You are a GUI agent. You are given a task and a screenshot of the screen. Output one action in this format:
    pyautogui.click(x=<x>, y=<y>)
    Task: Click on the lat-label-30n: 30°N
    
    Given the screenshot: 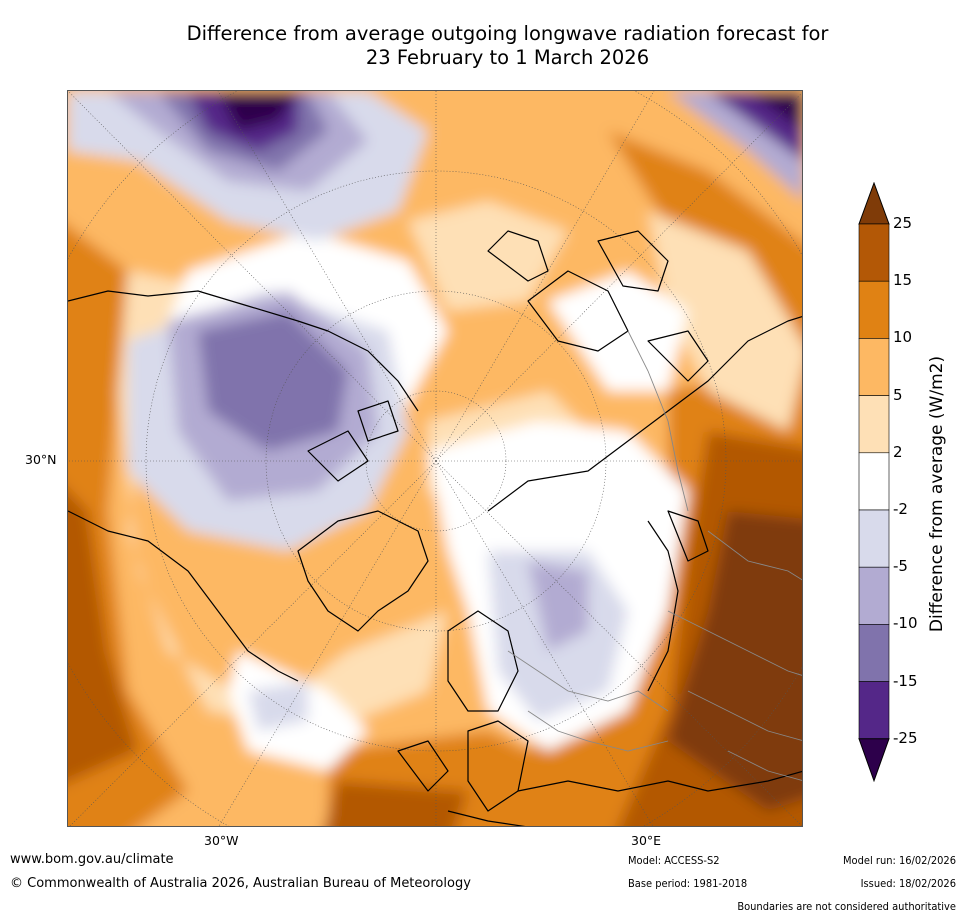 What is the action you would take?
    pyautogui.click(x=41, y=459)
    